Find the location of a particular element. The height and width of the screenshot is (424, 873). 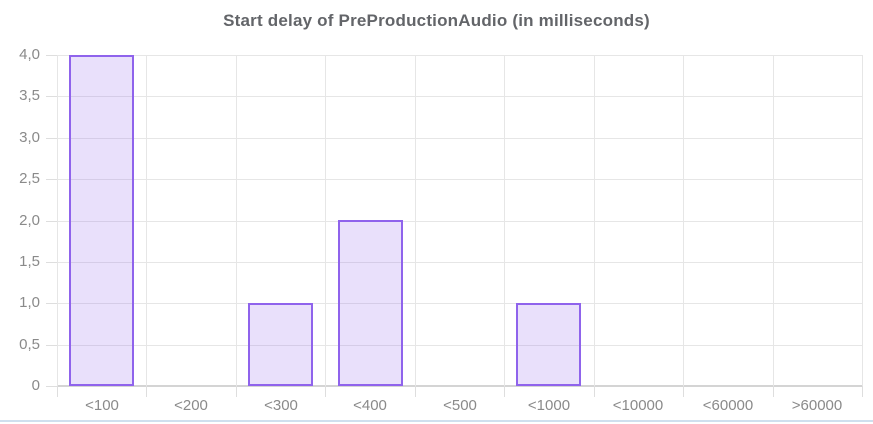

y-axis-label: 1,5 is located at coordinates (29, 261).